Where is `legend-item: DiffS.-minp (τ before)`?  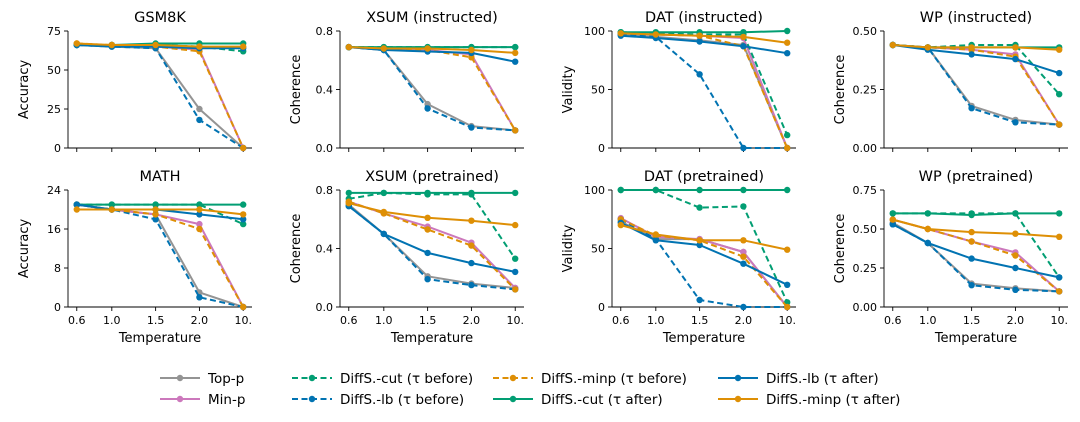
legend-item: DiffS.-minp (τ before) is located at coordinates (590, 379).